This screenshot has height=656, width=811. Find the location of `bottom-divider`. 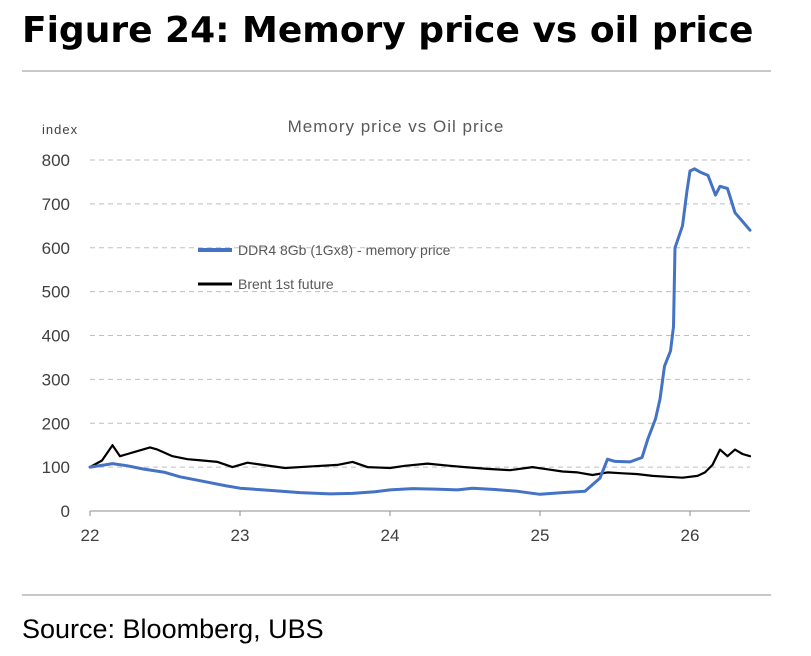

bottom-divider is located at coordinates (396, 595).